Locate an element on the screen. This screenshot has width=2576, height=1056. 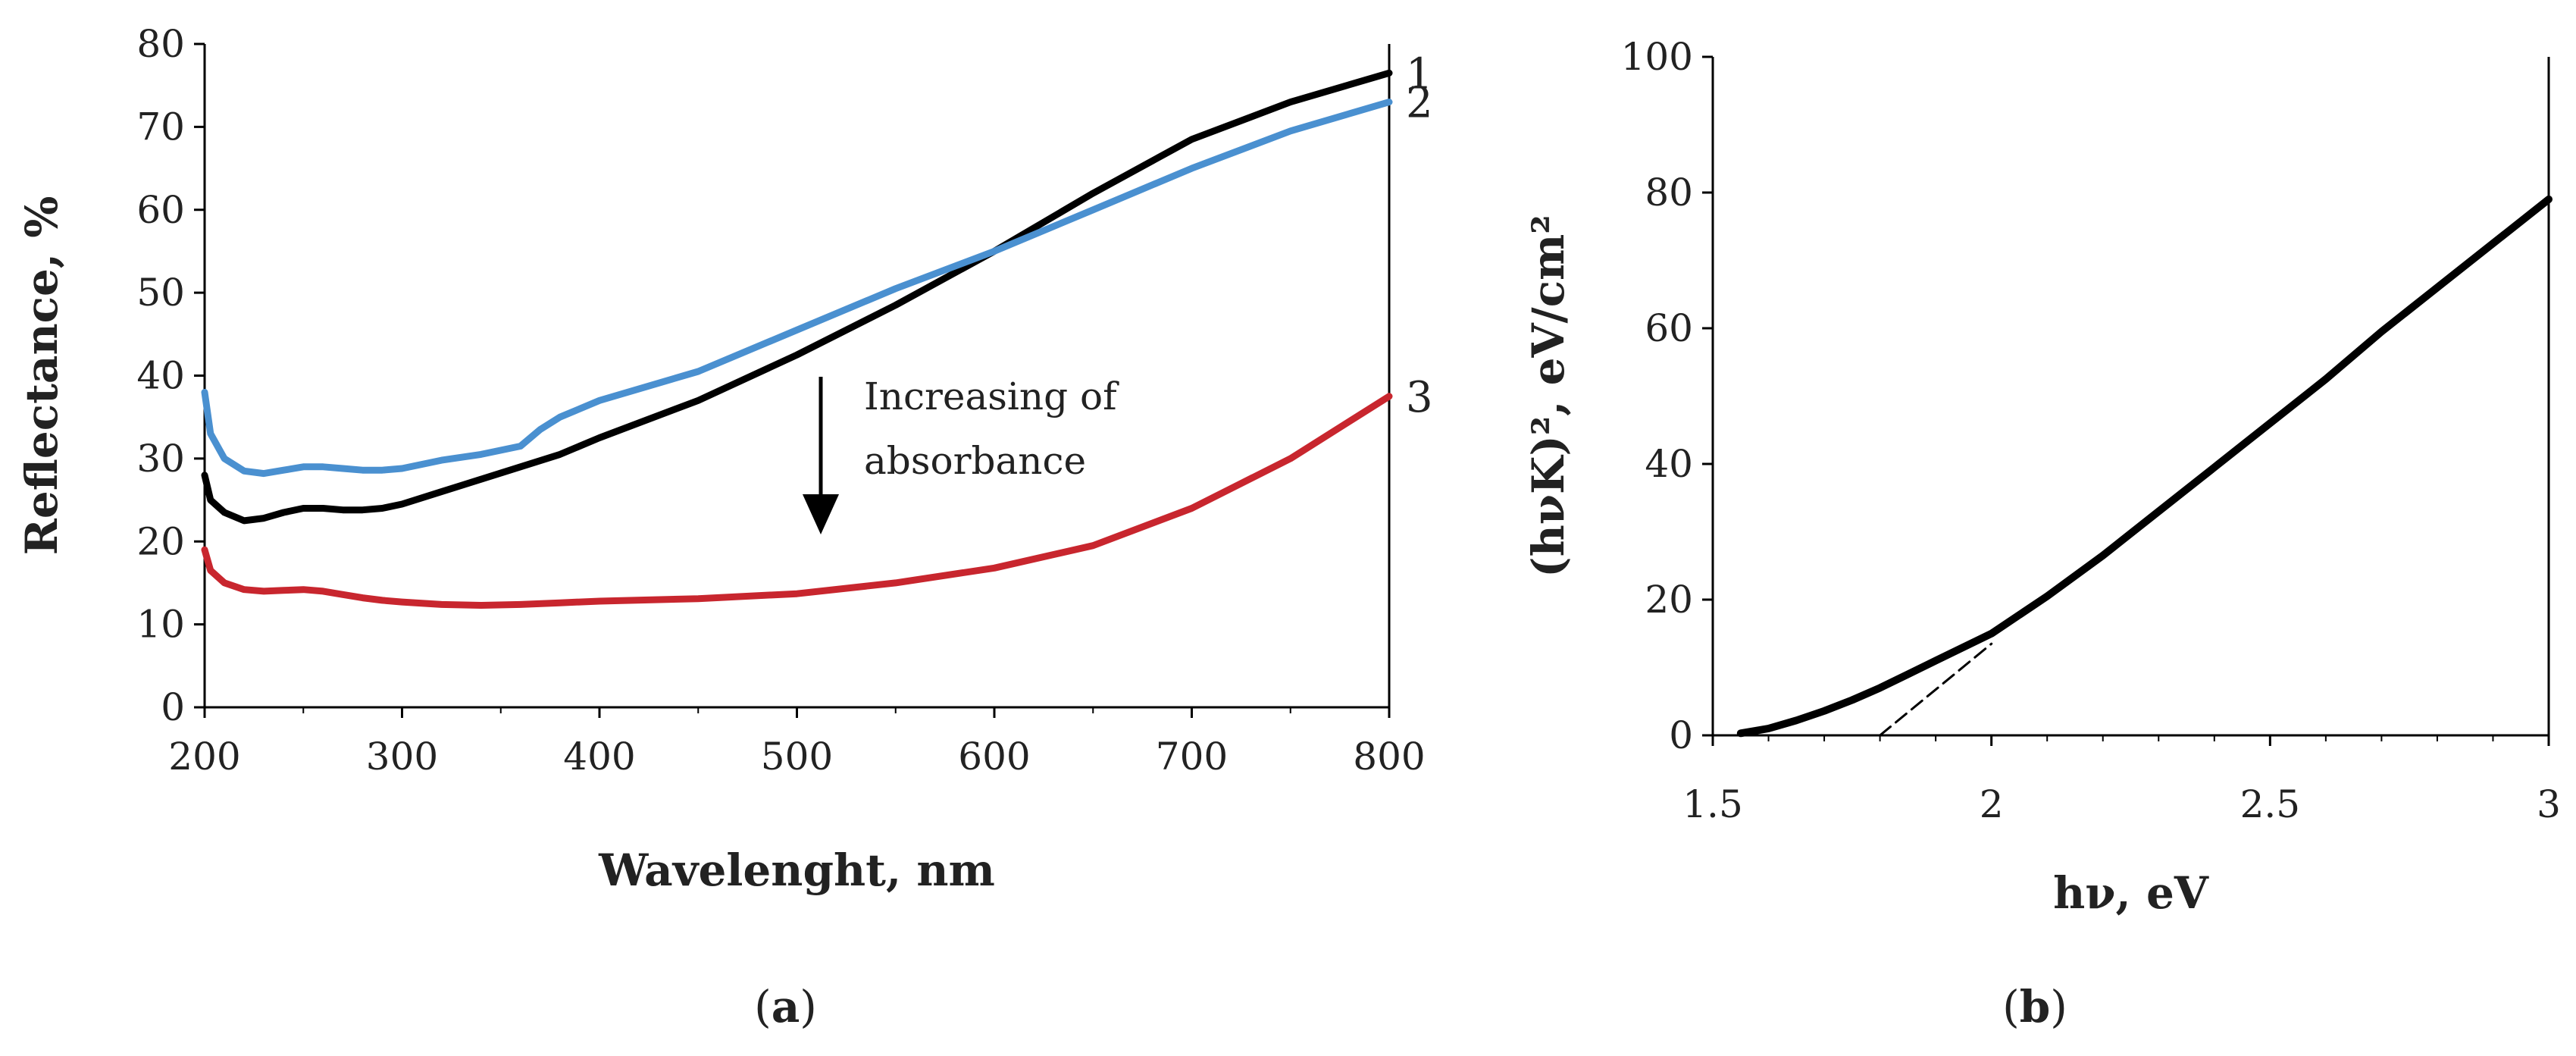
x-tick-label: 1.5 is located at coordinates (1713, 804).